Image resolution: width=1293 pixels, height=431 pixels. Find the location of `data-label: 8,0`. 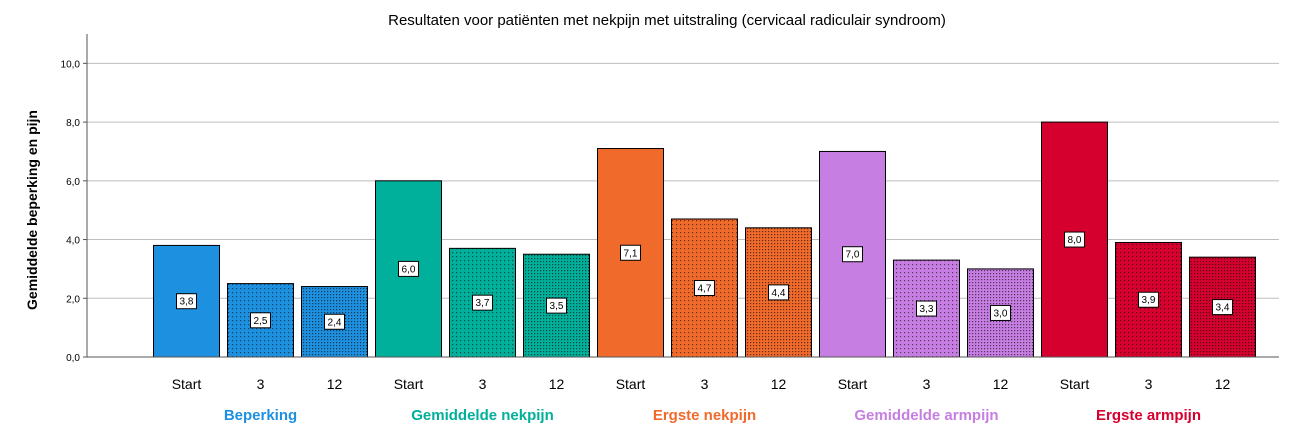

data-label: 8,0 is located at coordinates (1075, 240).